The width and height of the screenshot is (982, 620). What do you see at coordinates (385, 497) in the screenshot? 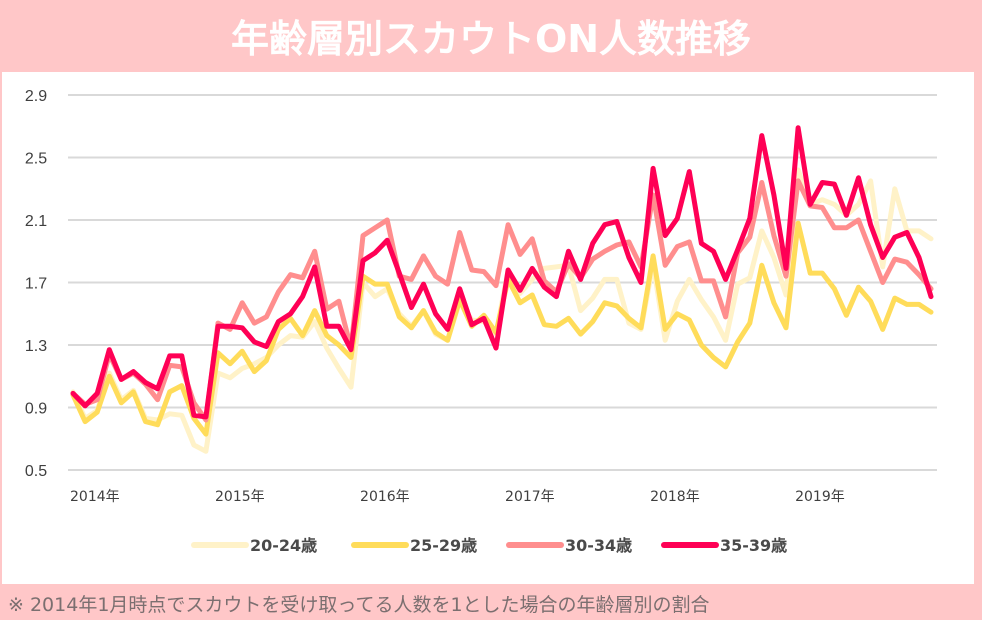
I see `x-tick-label: 2016年` at bounding box center [385, 497].